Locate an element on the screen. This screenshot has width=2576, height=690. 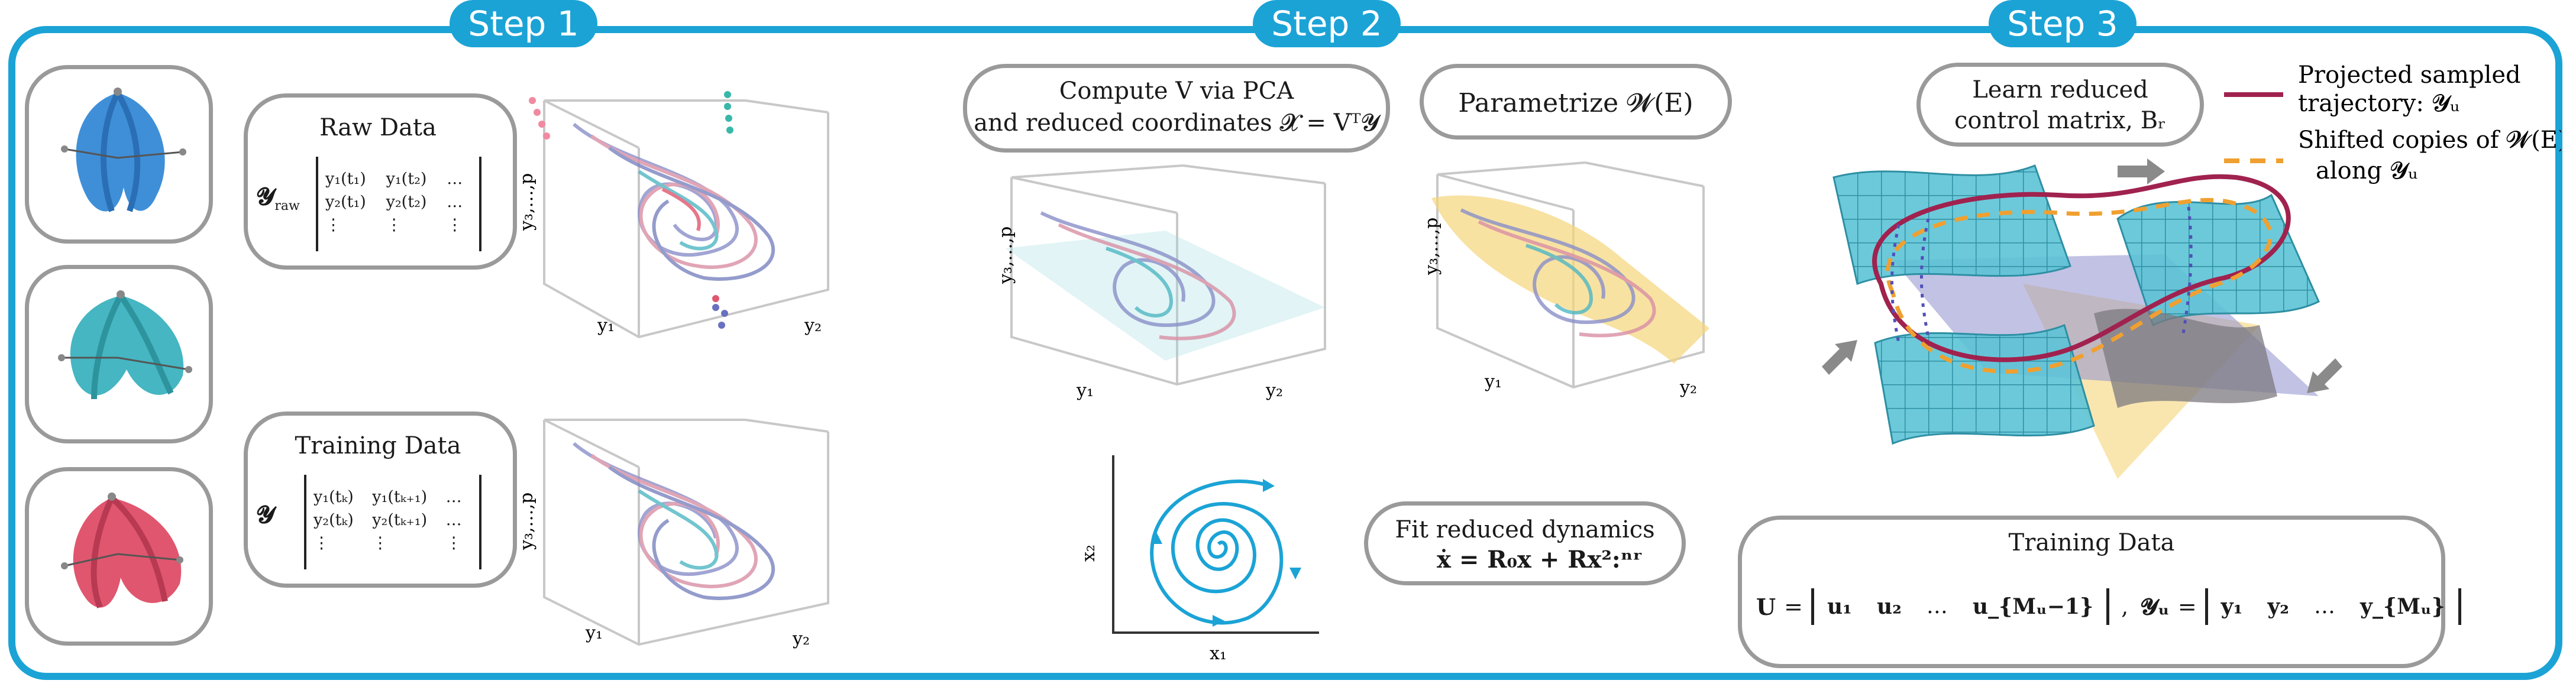
robot-thumbnail-blue is located at coordinates (119, 154).